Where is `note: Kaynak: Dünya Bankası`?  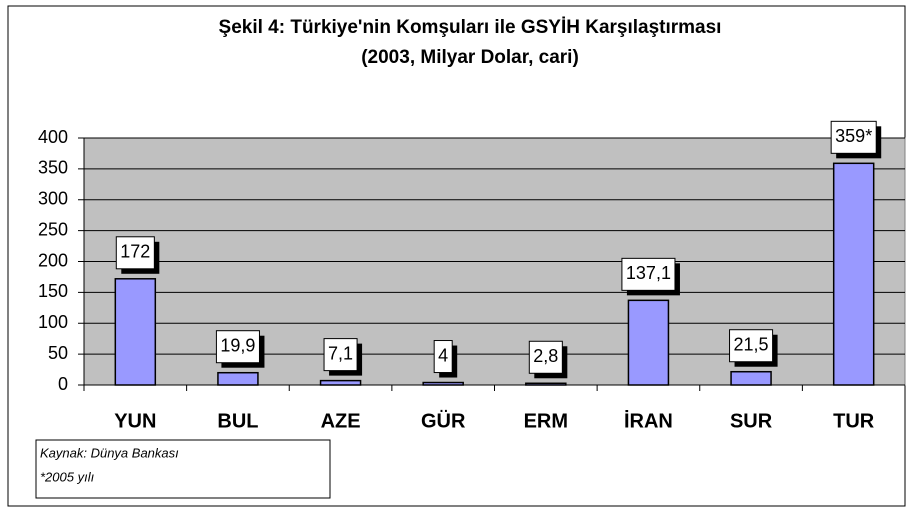
note: Kaynak: Dünya Bankası is located at coordinates (109, 452).